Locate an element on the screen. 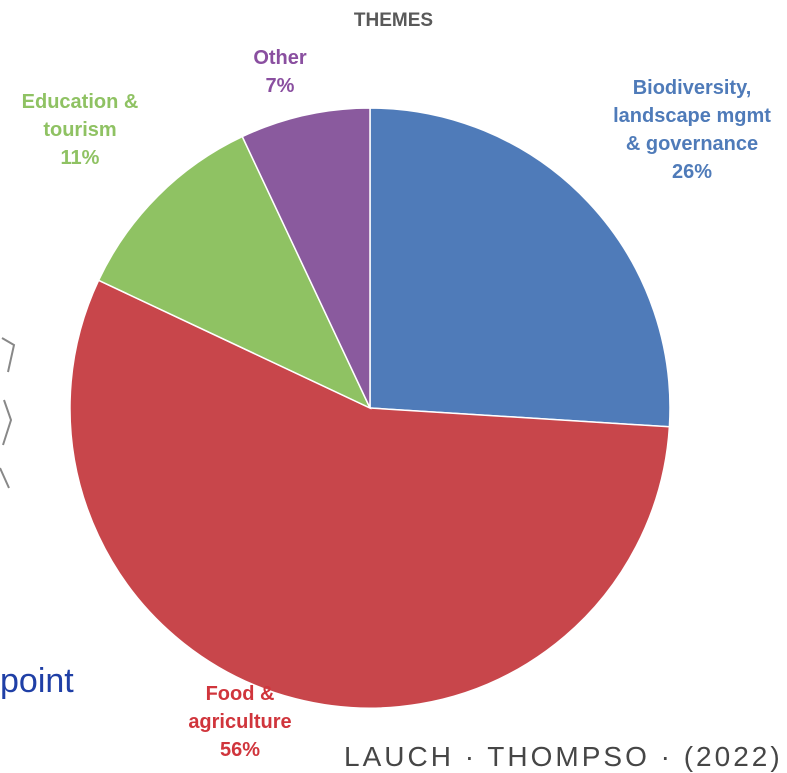 The image size is (787, 773). slice-label-name: Food & agriculture is located at coordinates (240, 708).